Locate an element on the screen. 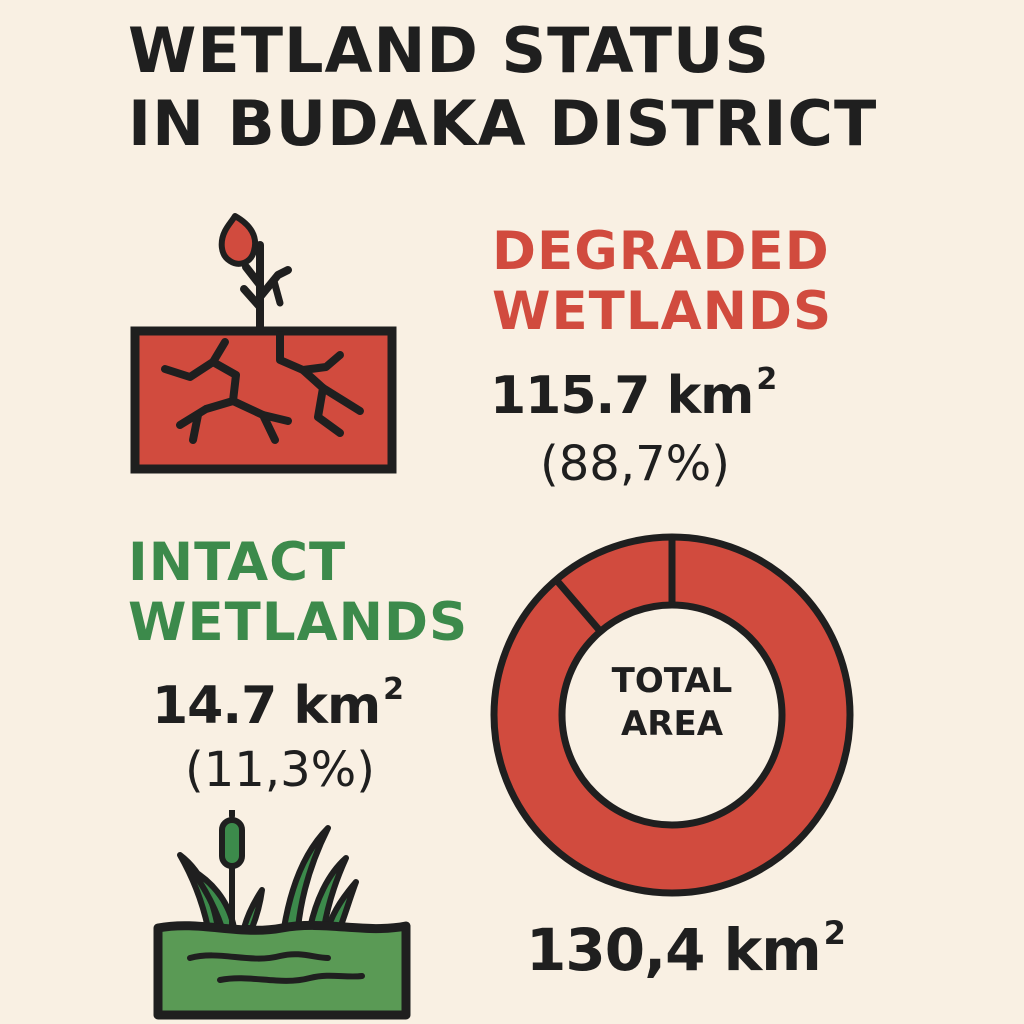 This screenshot has width=1024, height=1024. cattail-marsh-water-icon is located at coordinates (282, 915).